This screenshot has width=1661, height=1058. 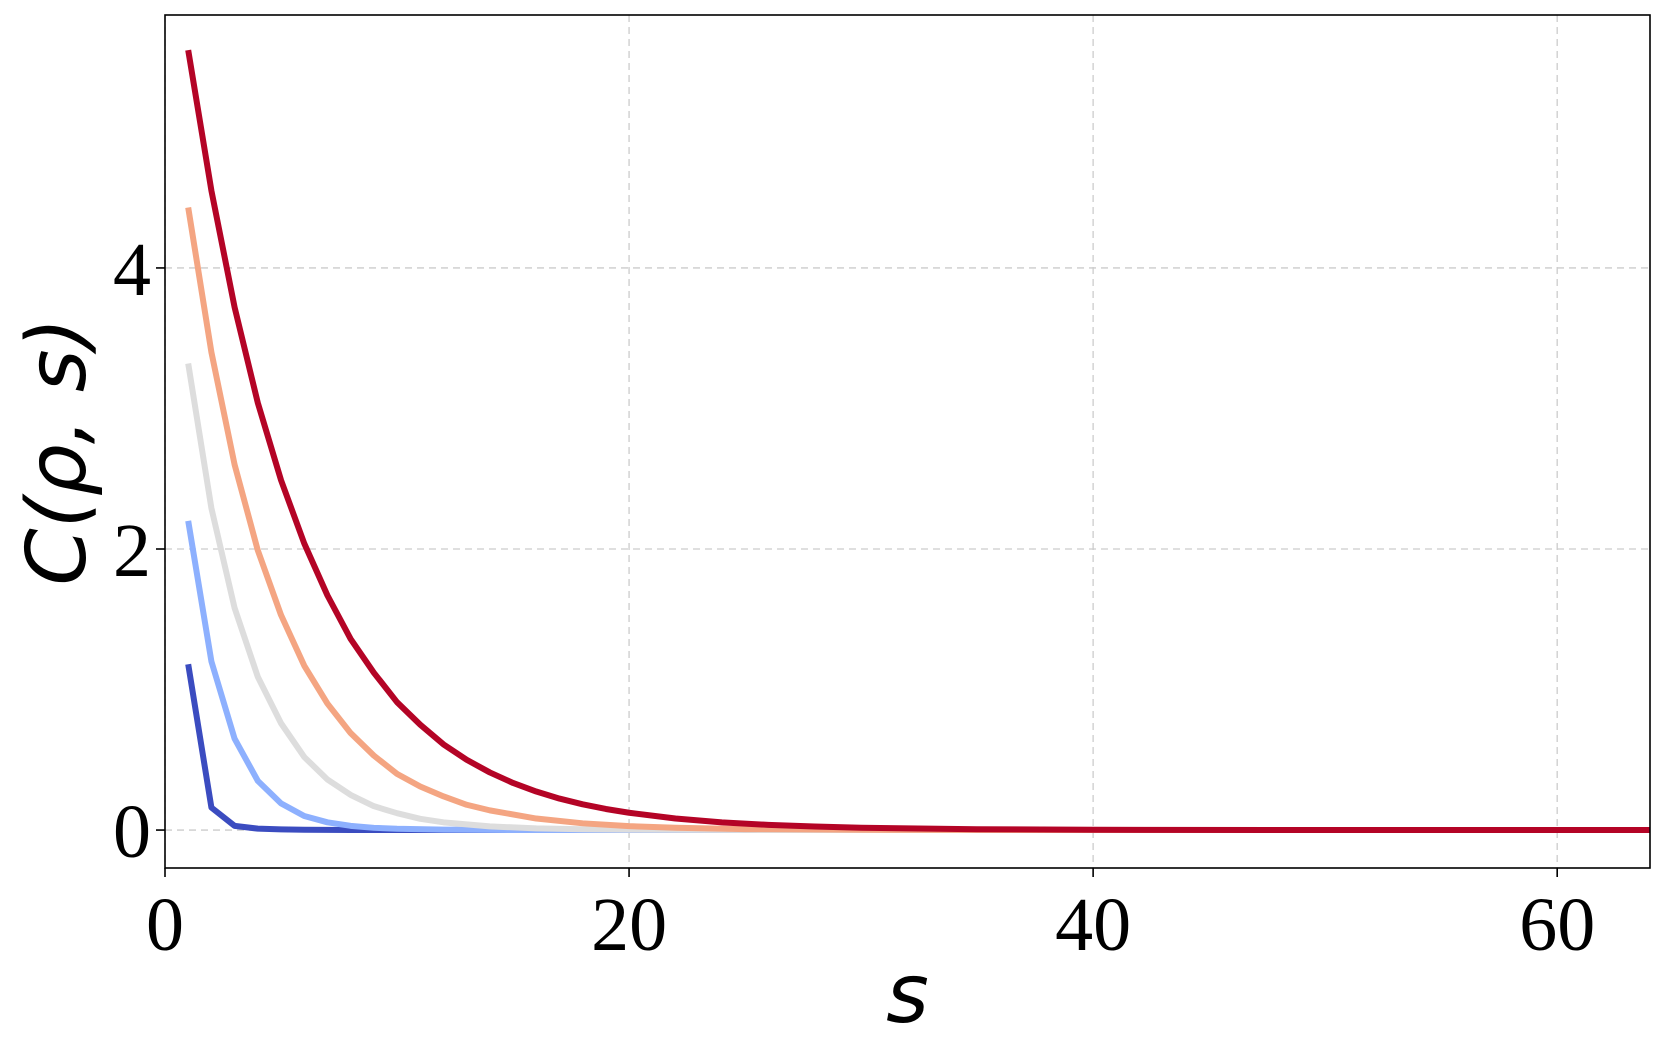 I want to click on x-axis-label: s, so click(x=907, y=994).